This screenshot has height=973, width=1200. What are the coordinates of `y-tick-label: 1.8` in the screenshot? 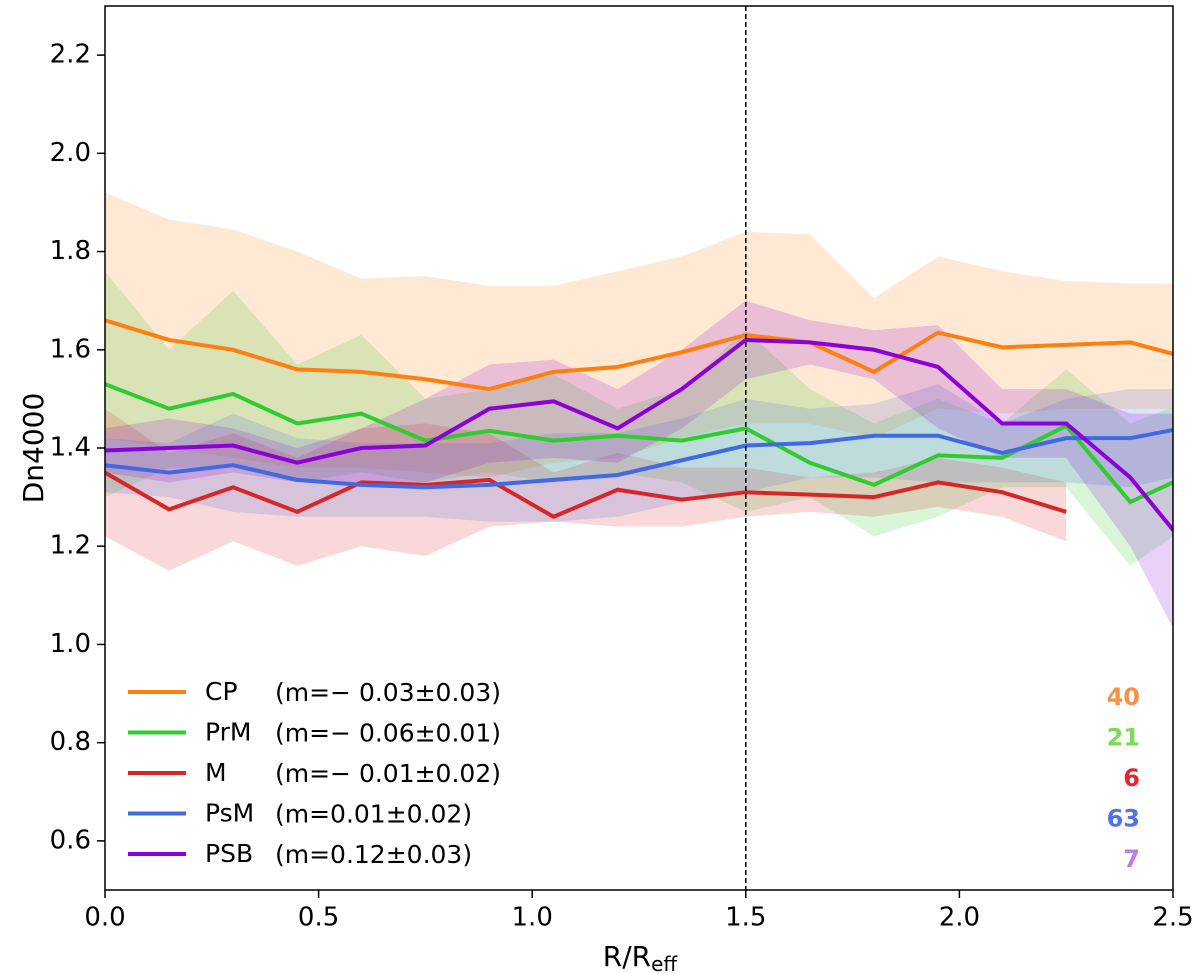 It's located at (70, 251).